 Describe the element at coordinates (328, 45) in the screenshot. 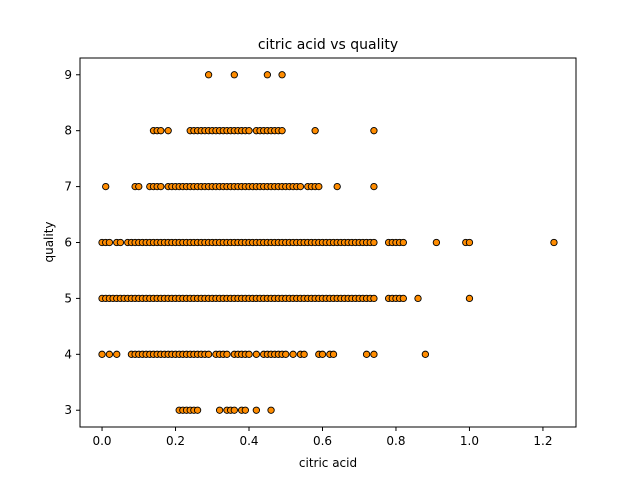

I see `chart-title: citric acid vs quality` at that location.